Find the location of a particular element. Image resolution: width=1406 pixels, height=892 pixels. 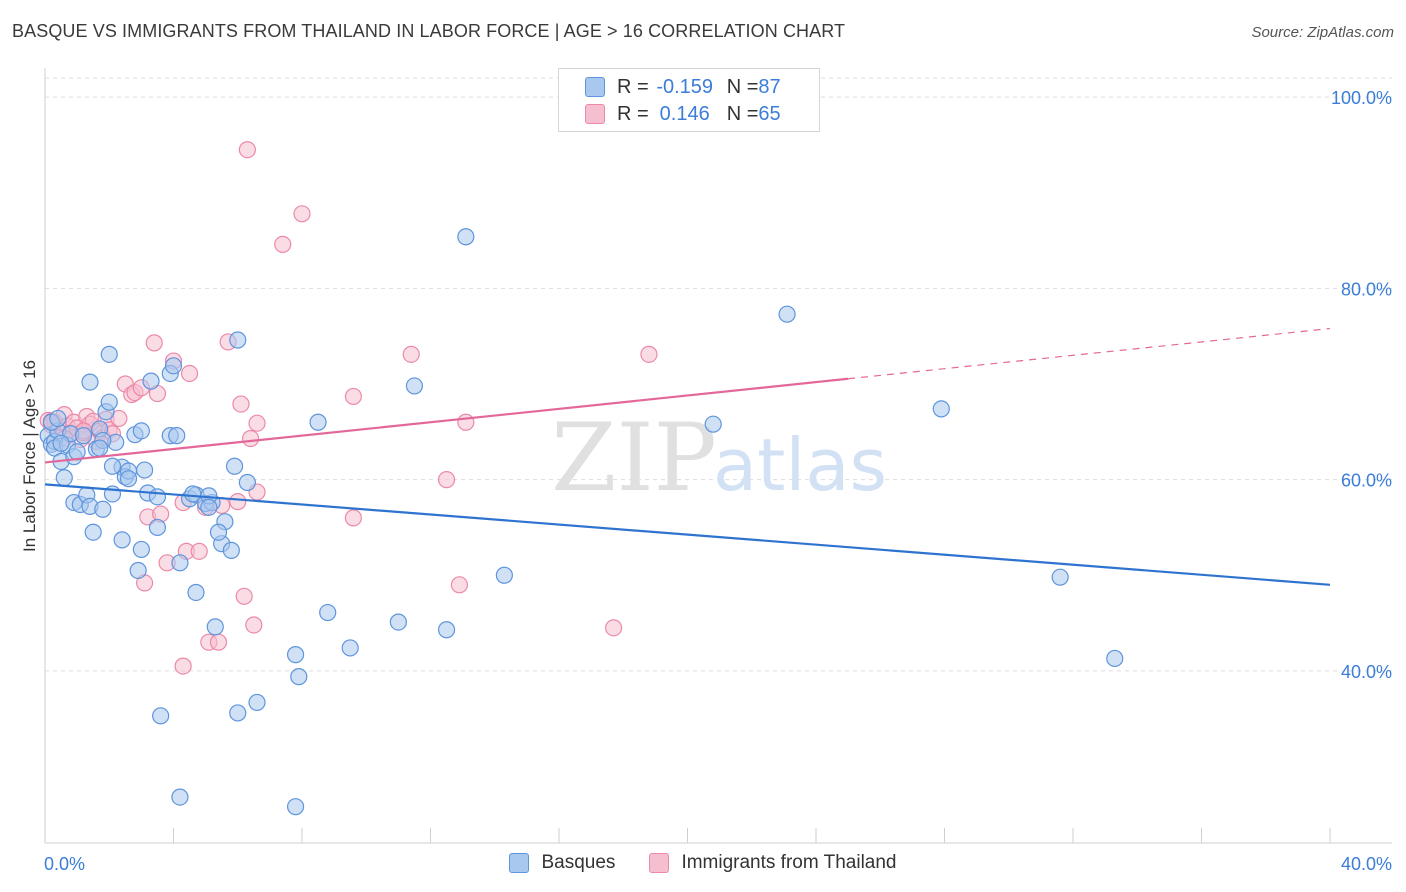

correlation-legend: R = -0.159 N = 87 R = 0.146 N = 65 is located at coordinates (689, 100).